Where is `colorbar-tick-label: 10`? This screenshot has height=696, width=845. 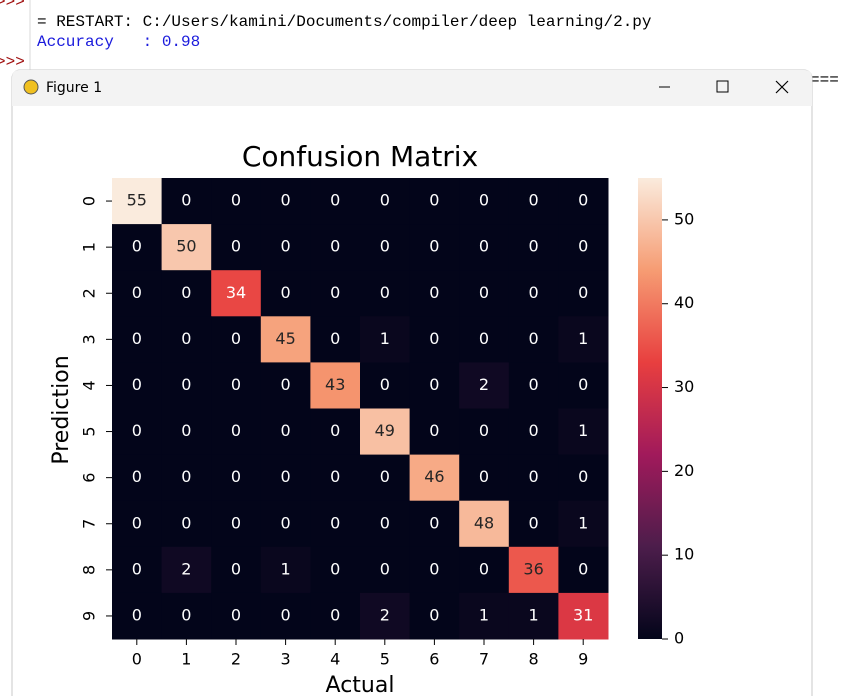 colorbar-tick-label: 10 is located at coordinates (684, 554).